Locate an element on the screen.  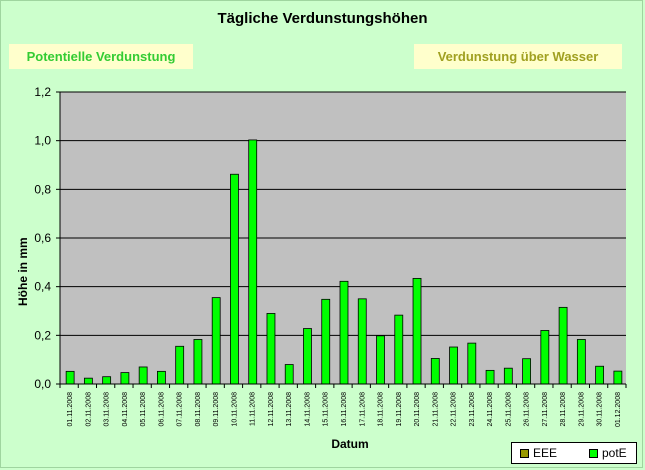
y-tick-label: 0,6 is located at coordinates (42, 238).